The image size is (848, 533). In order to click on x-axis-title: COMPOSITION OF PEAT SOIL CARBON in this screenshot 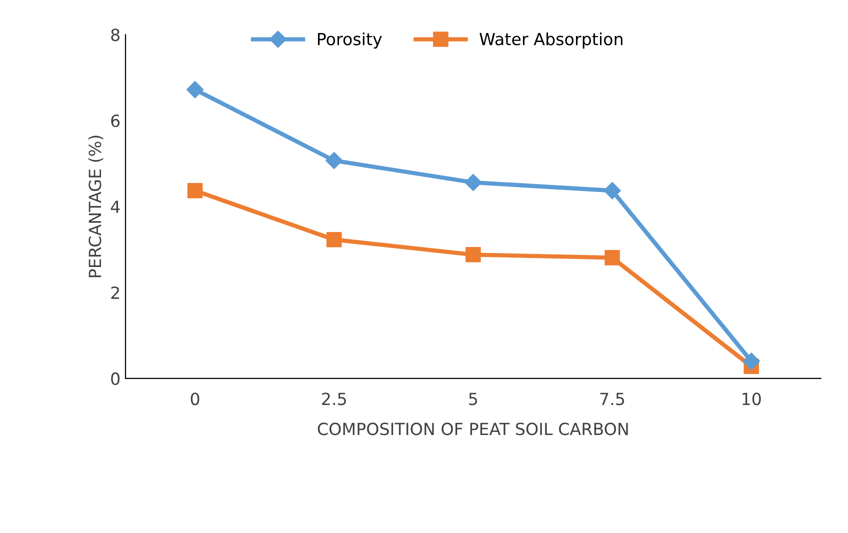, I will do `click(473, 429)`.